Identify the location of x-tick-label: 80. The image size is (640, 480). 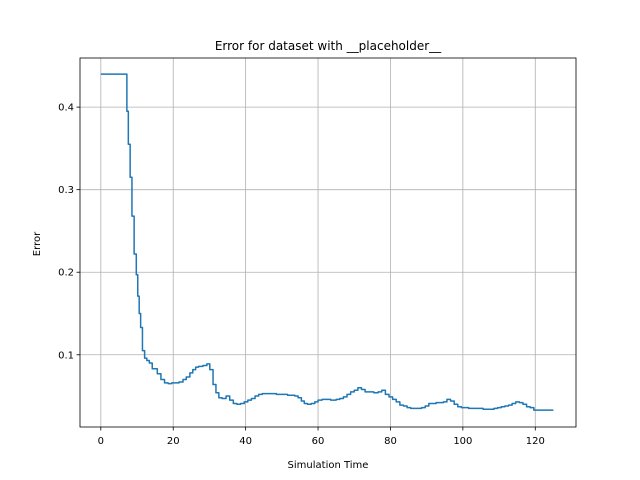
(390, 441).